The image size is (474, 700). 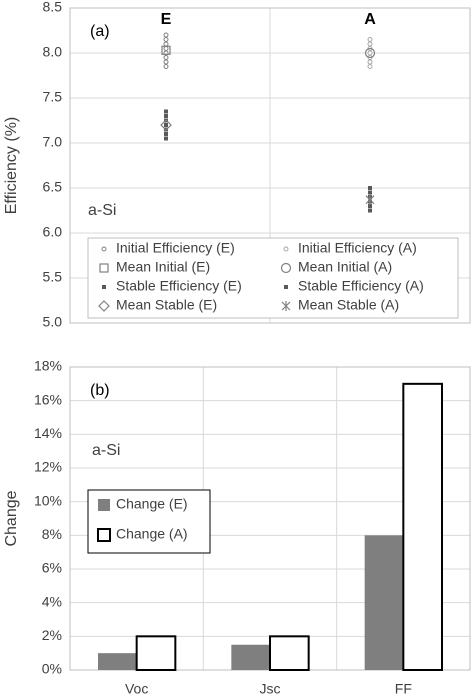 What do you see at coordinates (53, 7) in the screenshot?
I see `y-tick-label: 8.5` at bounding box center [53, 7].